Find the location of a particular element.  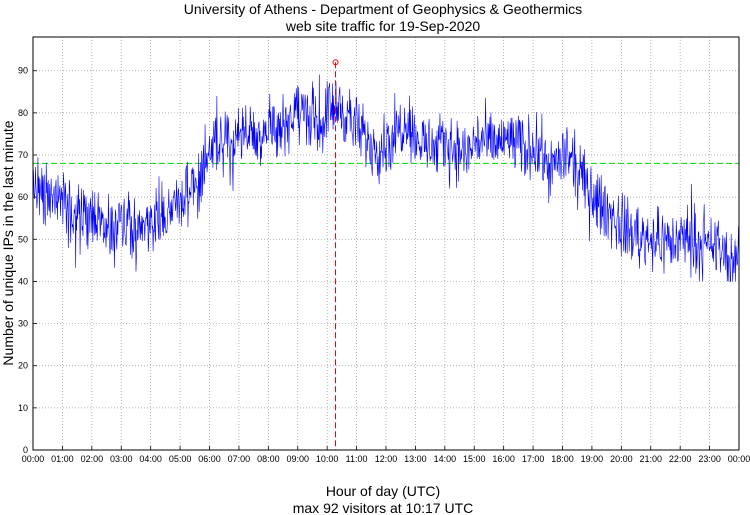

y-tick-label: 20 is located at coordinates (23, 366).